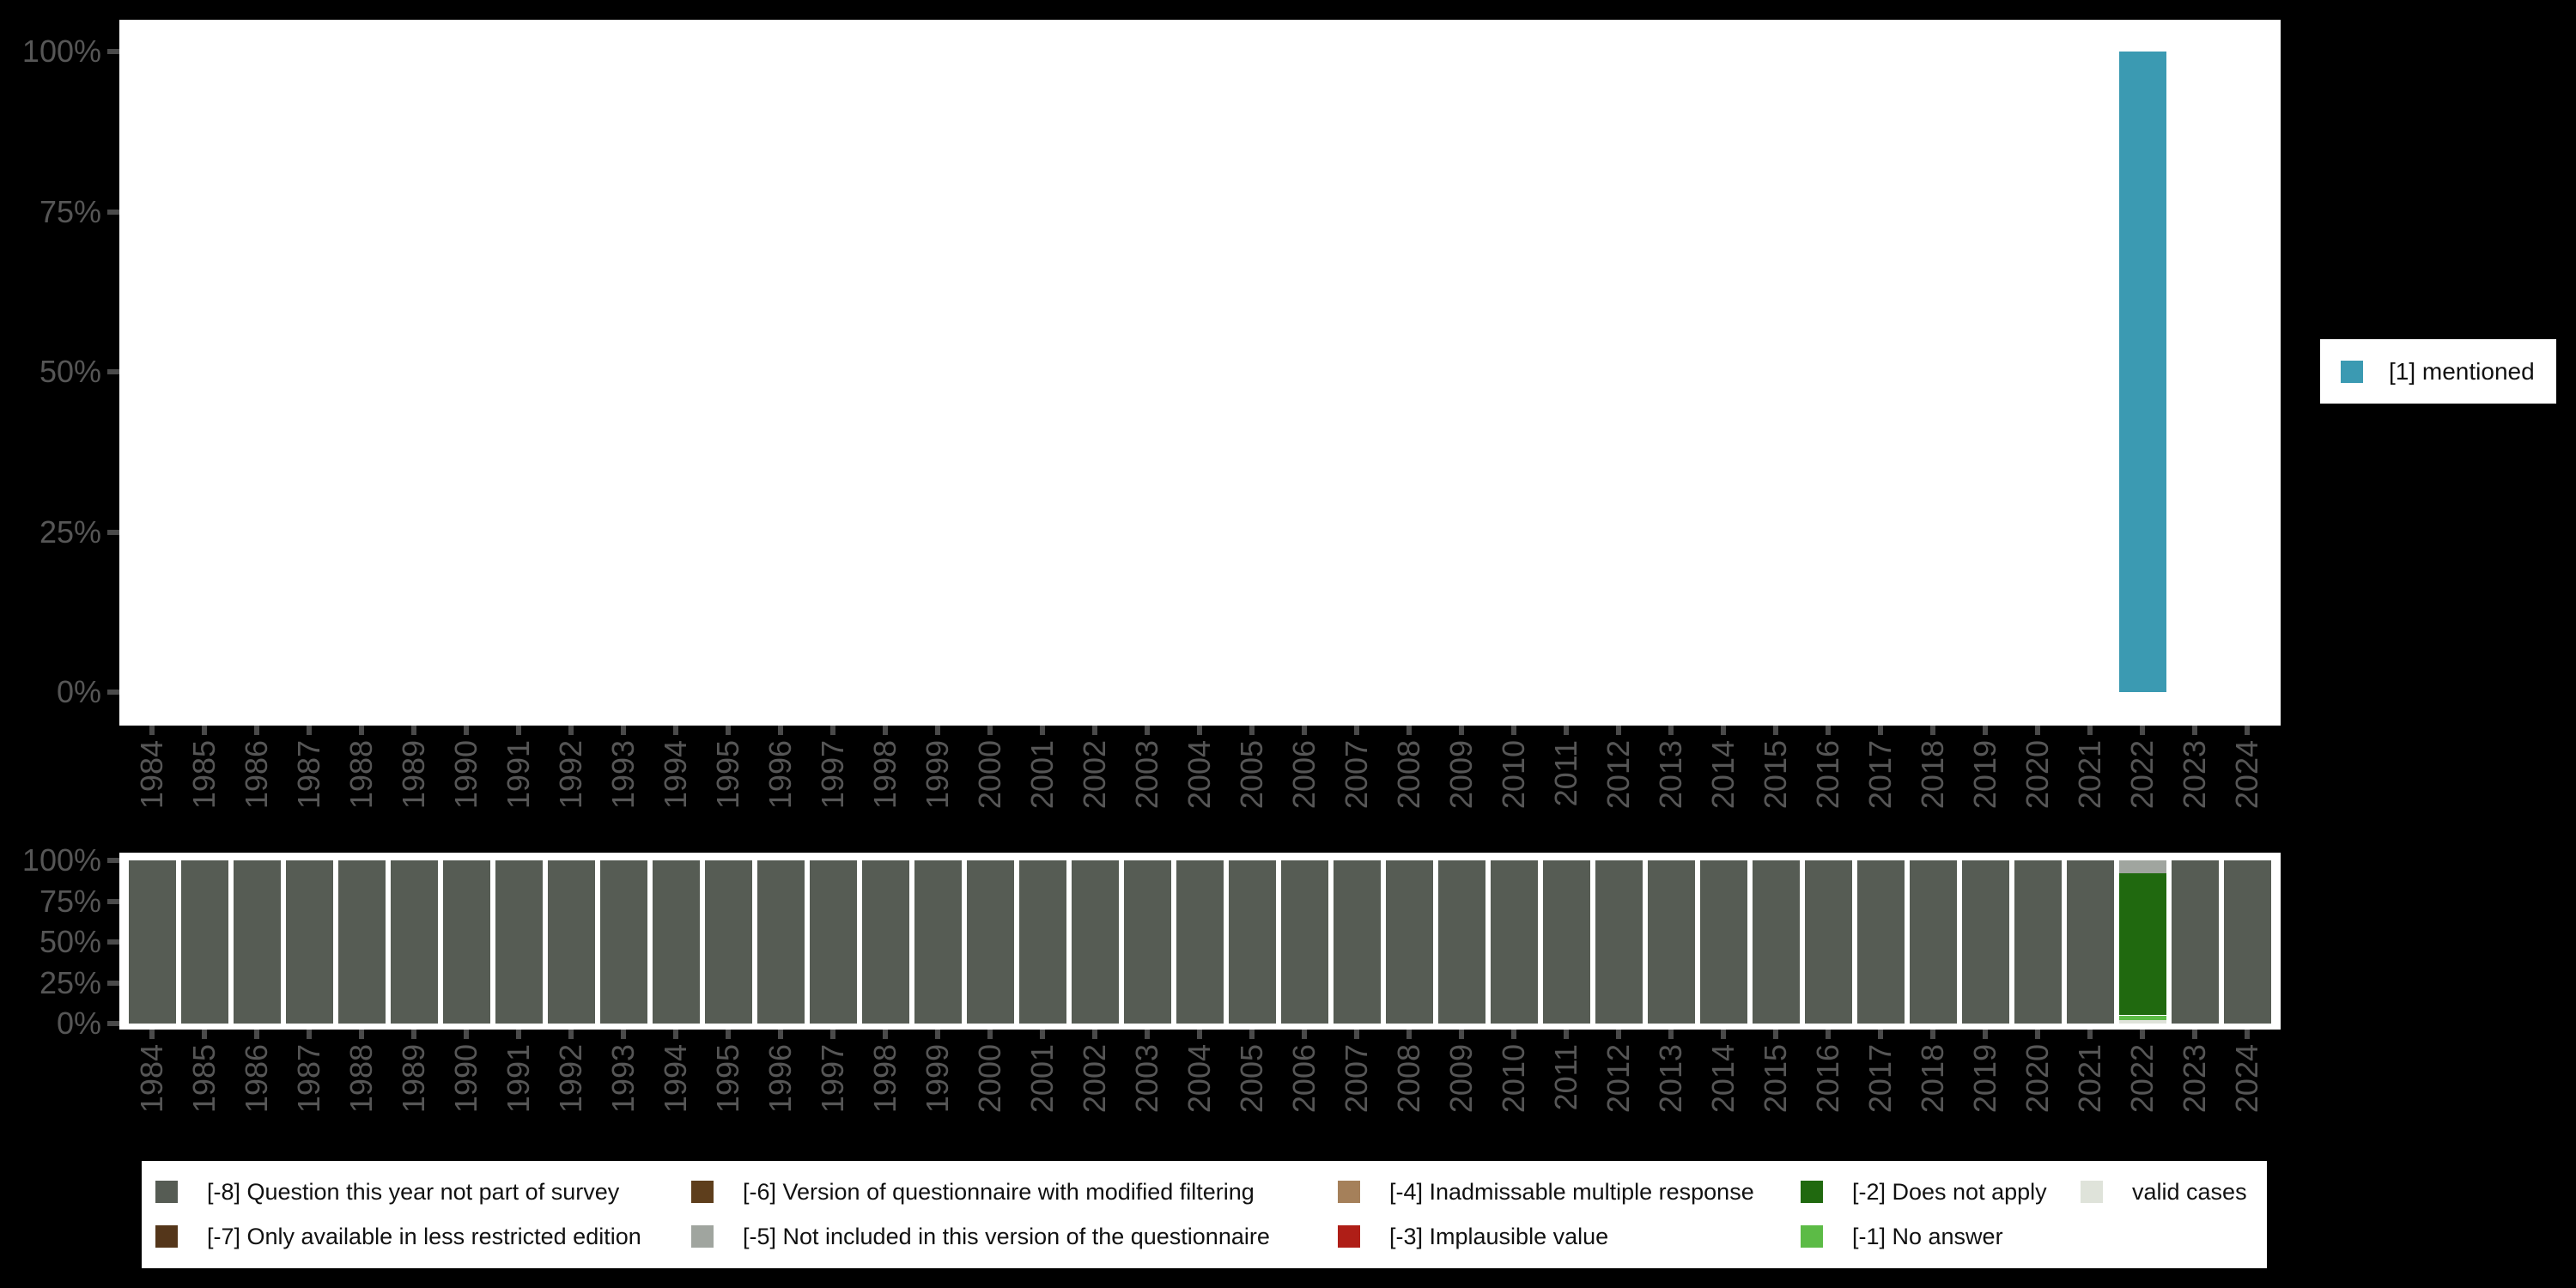 The image size is (2576, 1288). I want to click on x-tick-label-1991: 1991, so click(519, 1079).